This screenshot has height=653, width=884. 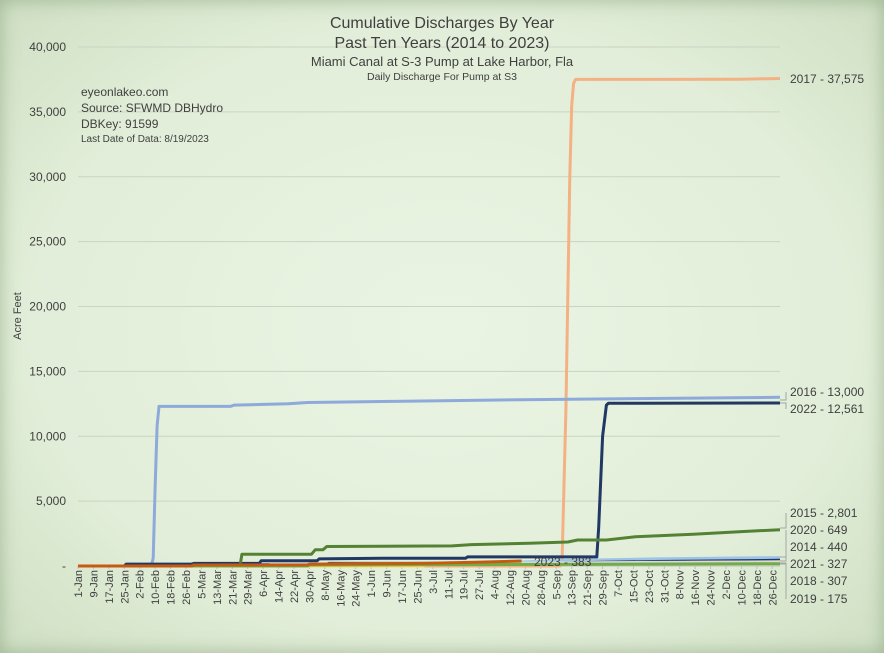 What do you see at coordinates (202, 584) in the screenshot?
I see `x-tick-label: 5-Mar` at bounding box center [202, 584].